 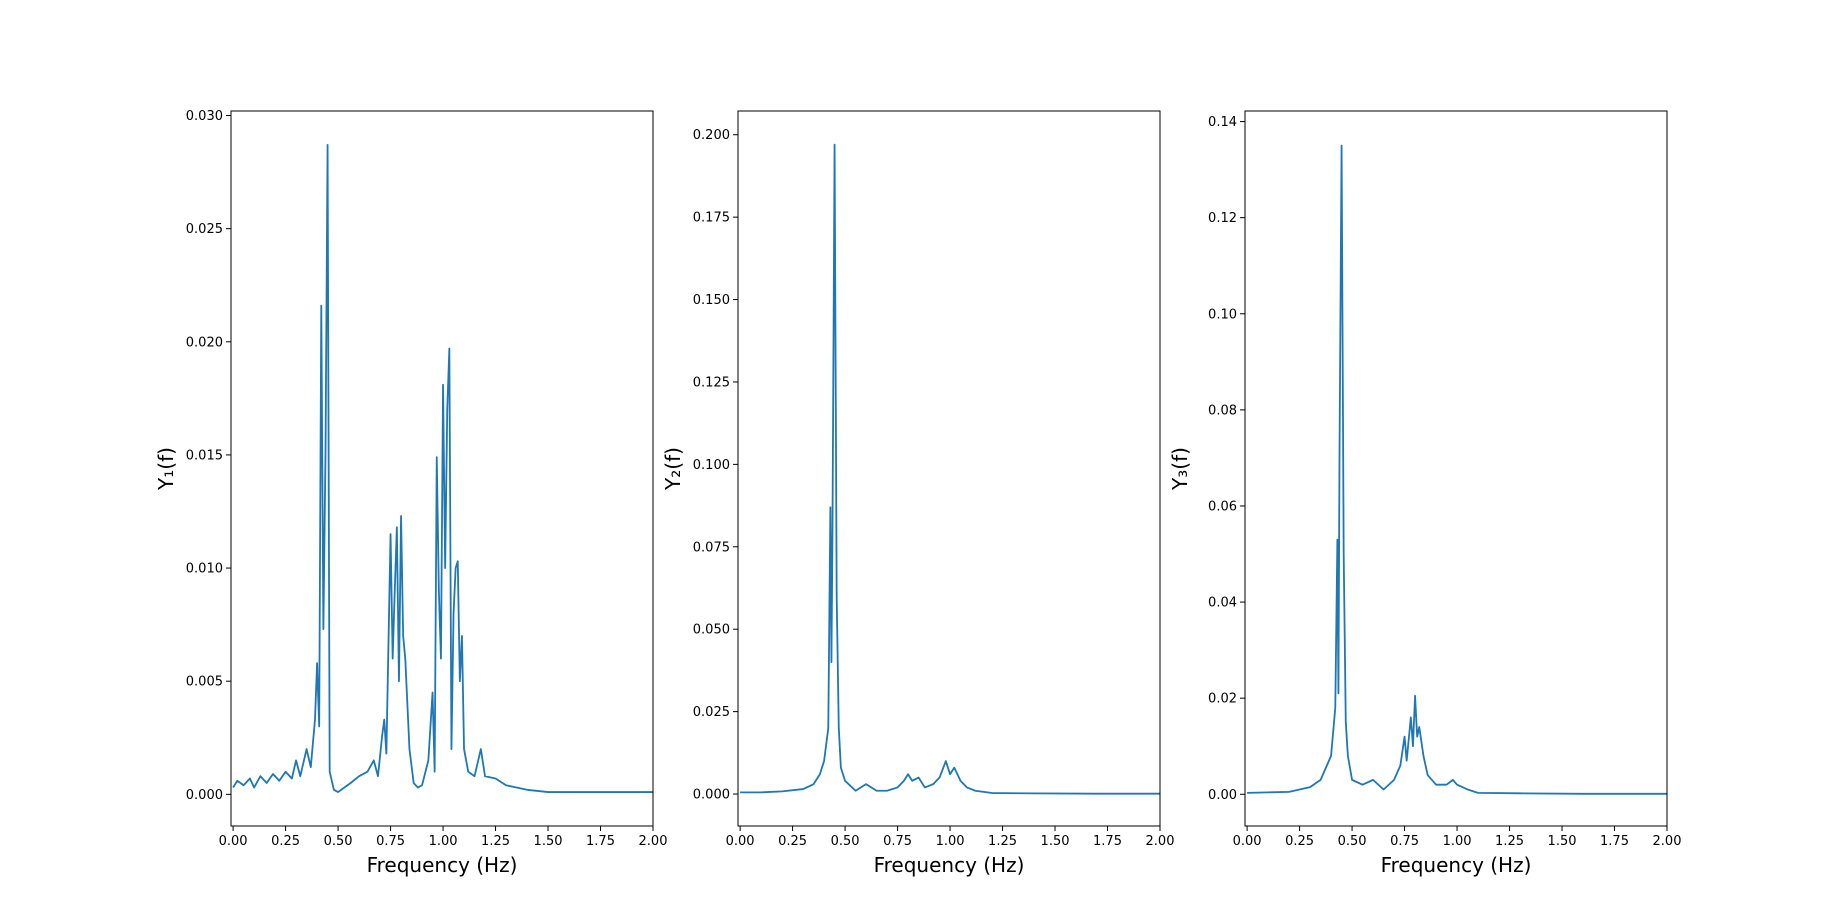 What do you see at coordinates (1180, 469) in the screenshot?
I see `y-axis-label: Y₃(f)` at bounding box center [1180, 469].